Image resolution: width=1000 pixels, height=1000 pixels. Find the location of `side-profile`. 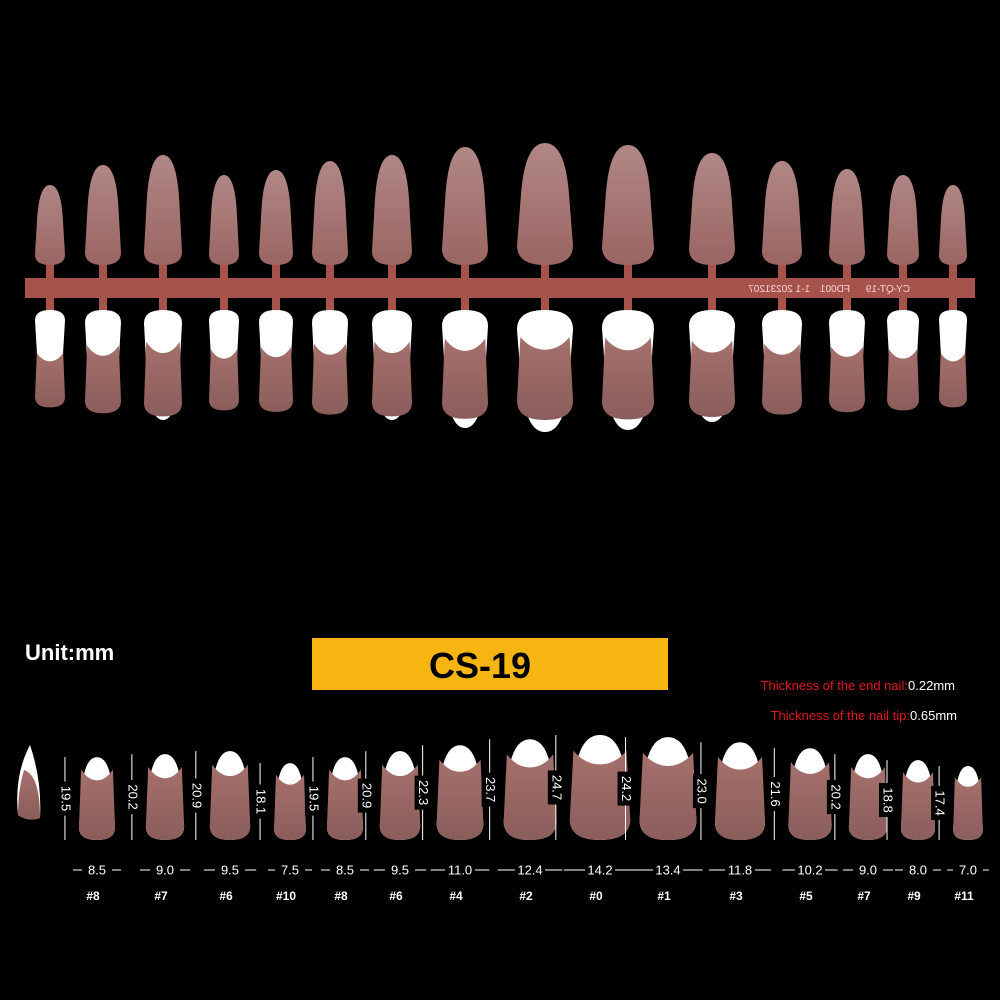

side-profile is located at coordinates (29, 782).